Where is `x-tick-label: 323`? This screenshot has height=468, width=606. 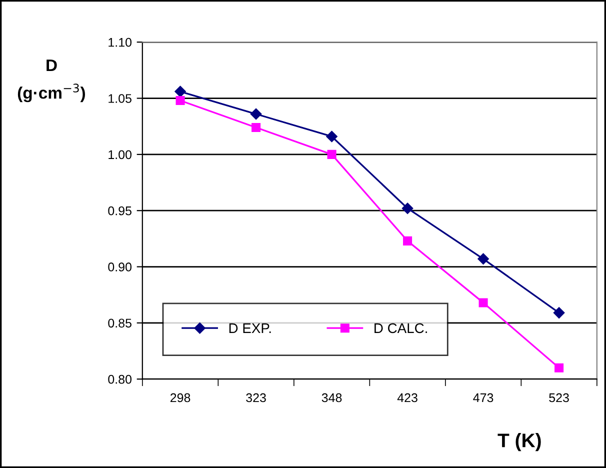 x-tick-label: 323 is located at coordinates (256, 397).